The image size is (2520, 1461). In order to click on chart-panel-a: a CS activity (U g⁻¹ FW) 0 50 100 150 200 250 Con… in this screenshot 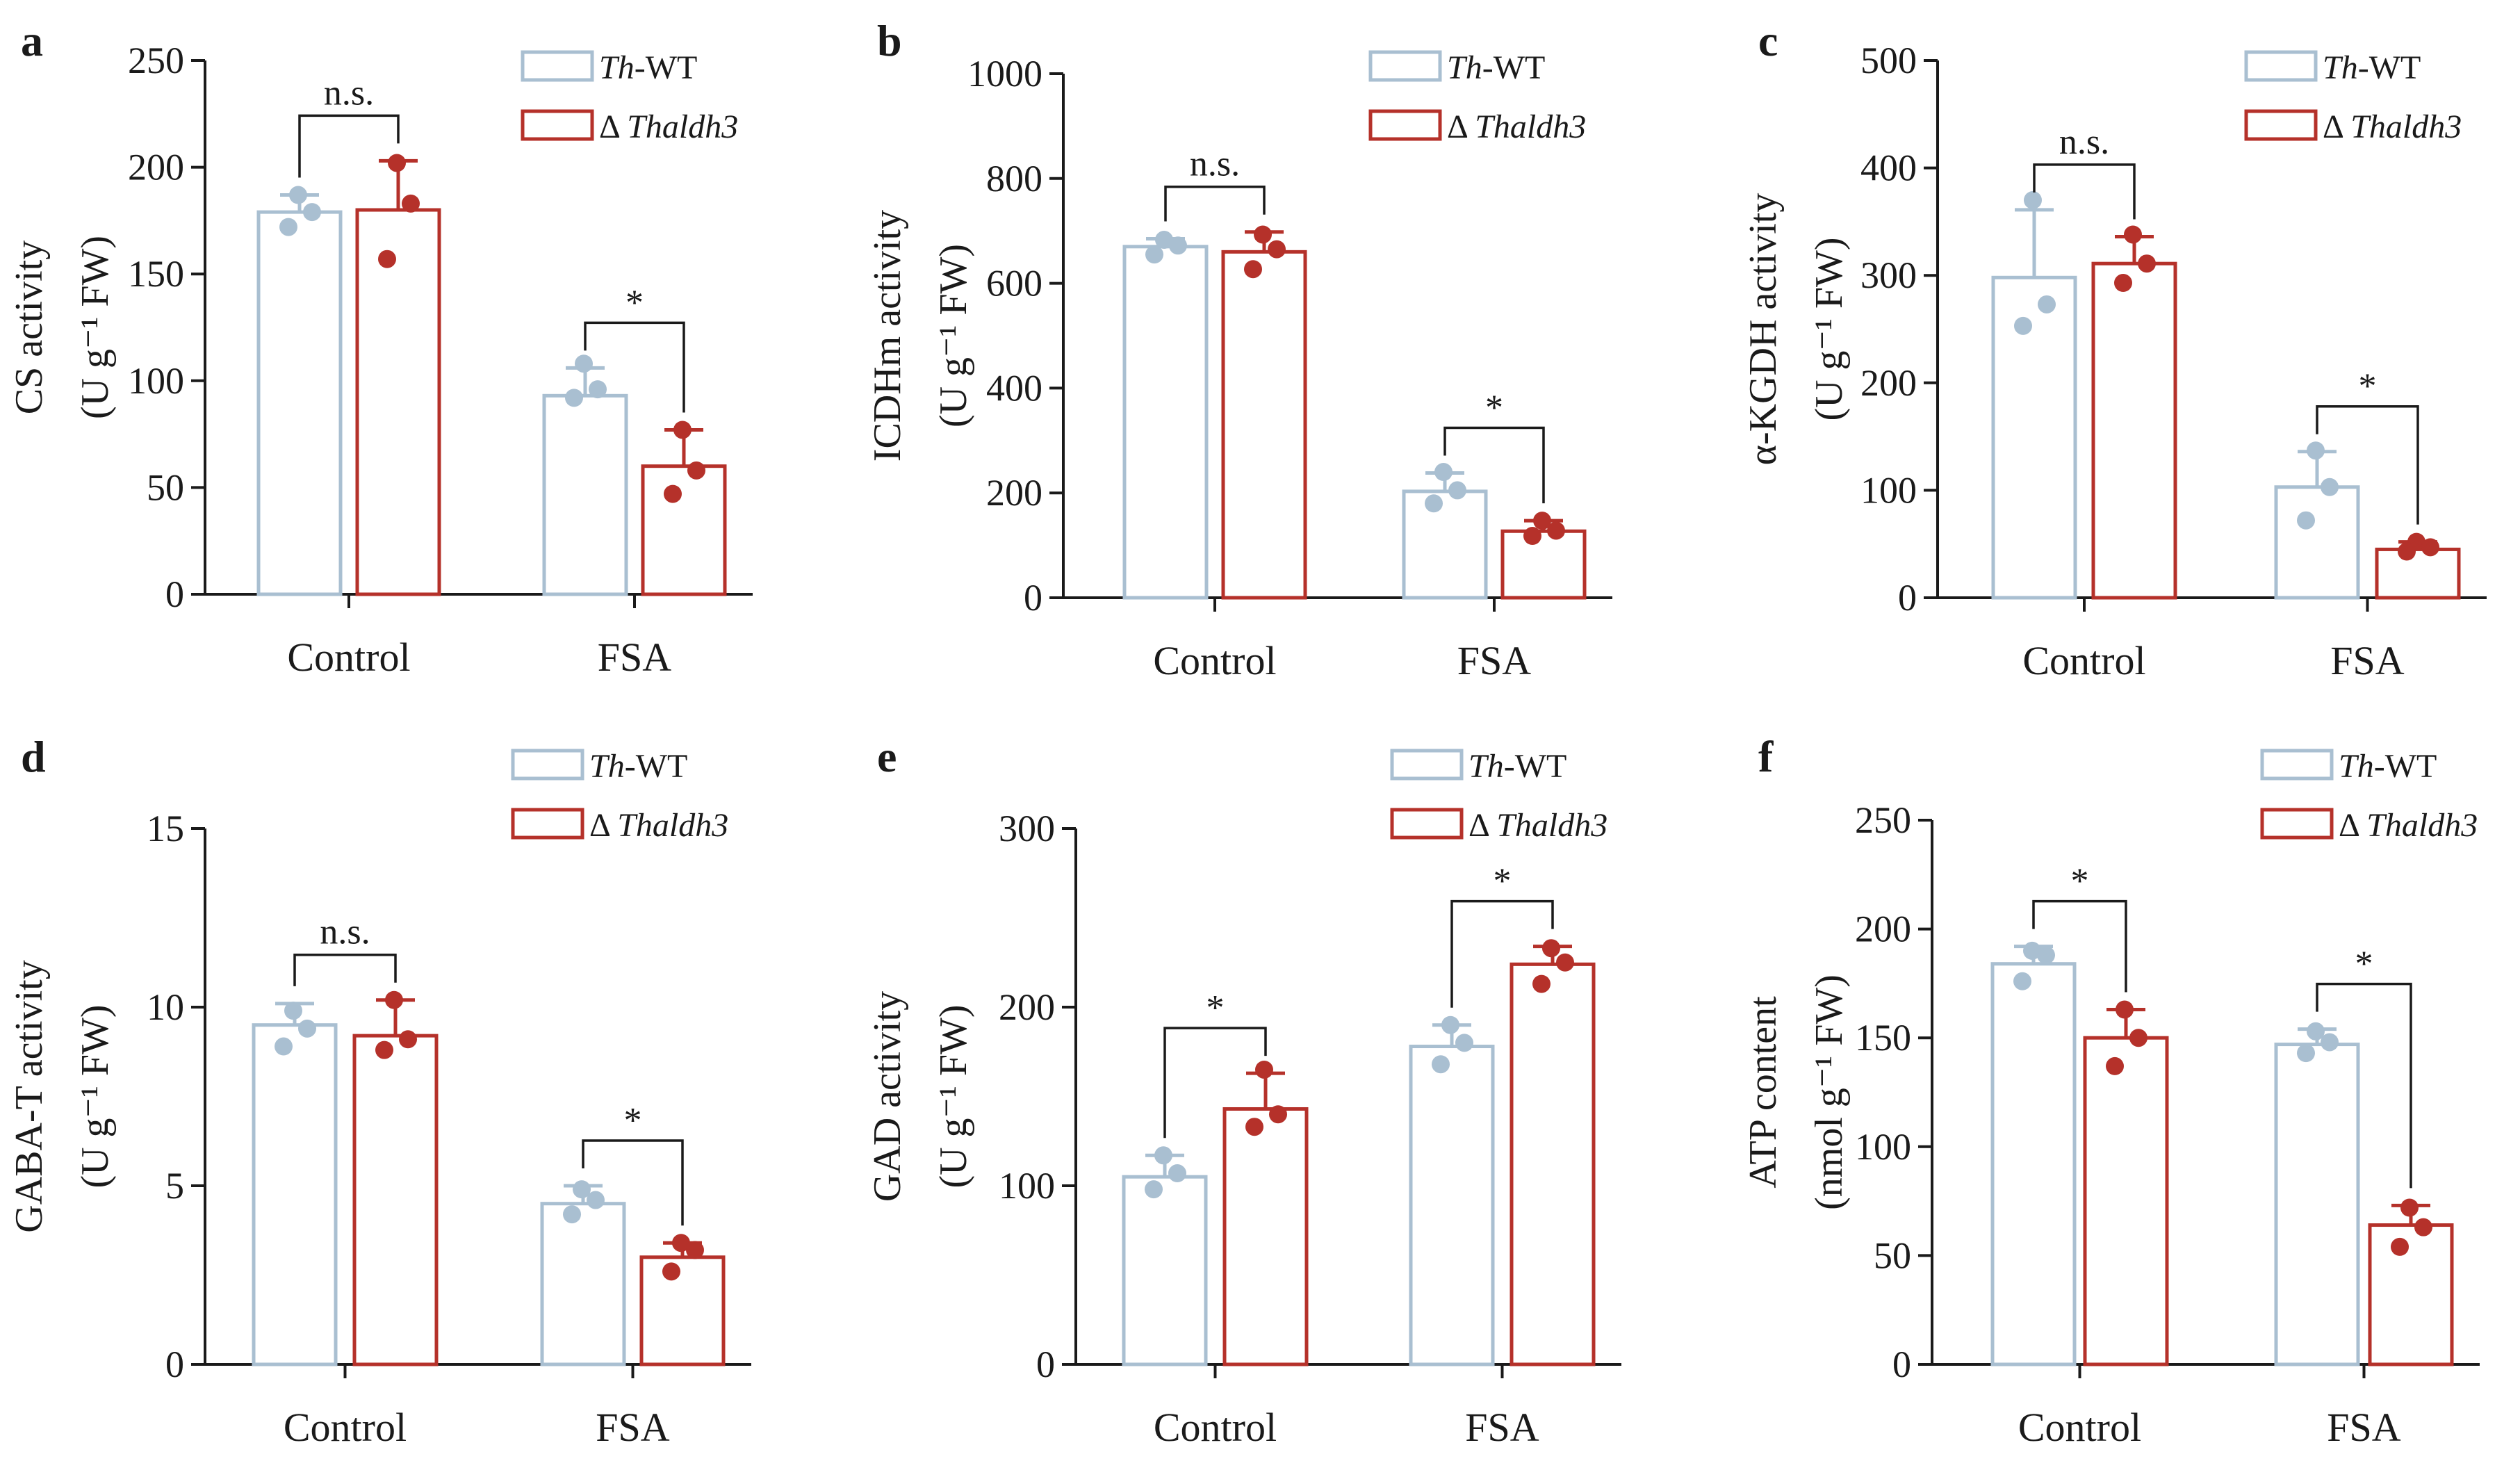, I will do `click(381, 348)`.